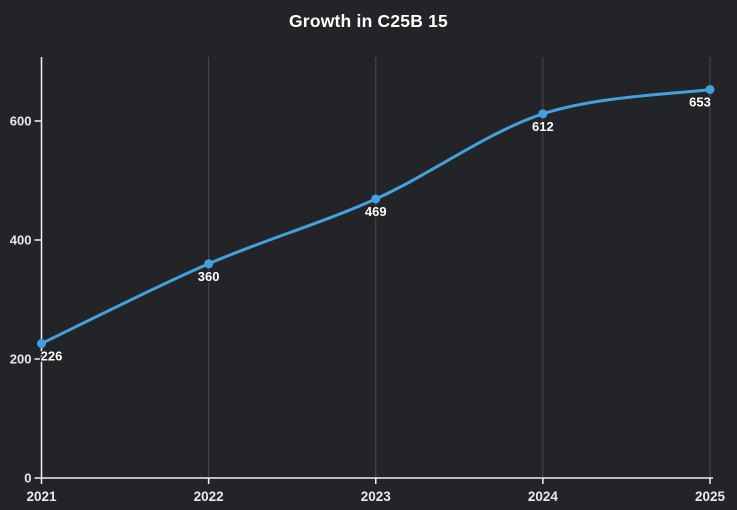 Image resolution: width=737 pixels, height=510 pixels. I want to click on data-point-label: 469, so click(376, 211).